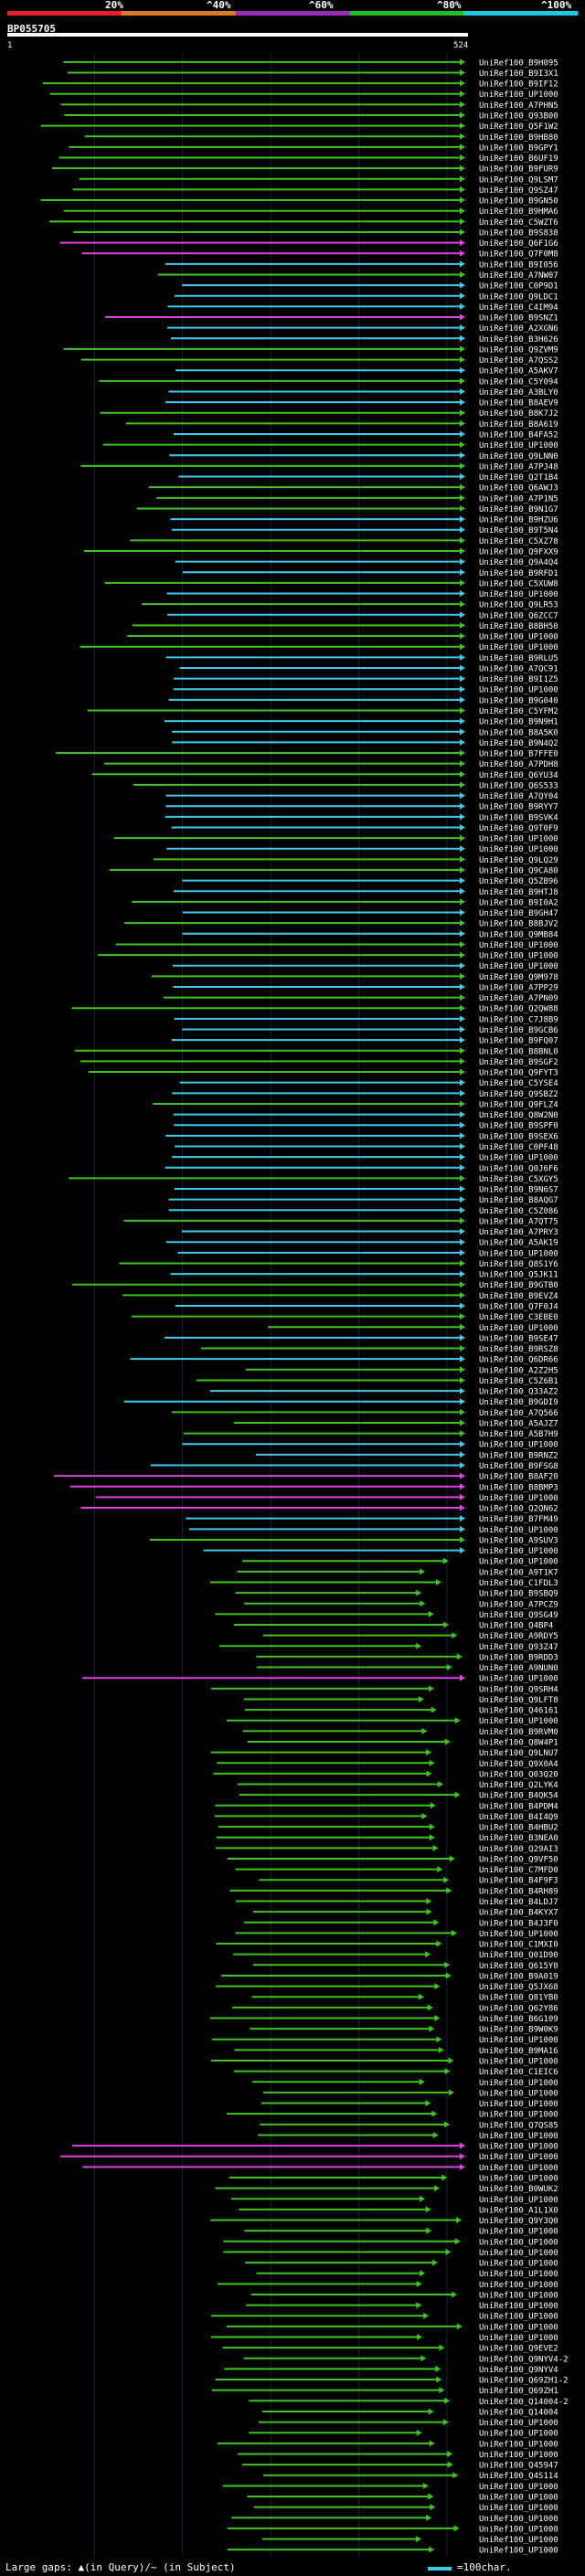 The width and height of the screenshot is (585, 2576). Describe the element at coordinates (518, 1392) in the screenshot. I see `hit-label: UniRef100_Q33AZ2` at that location.